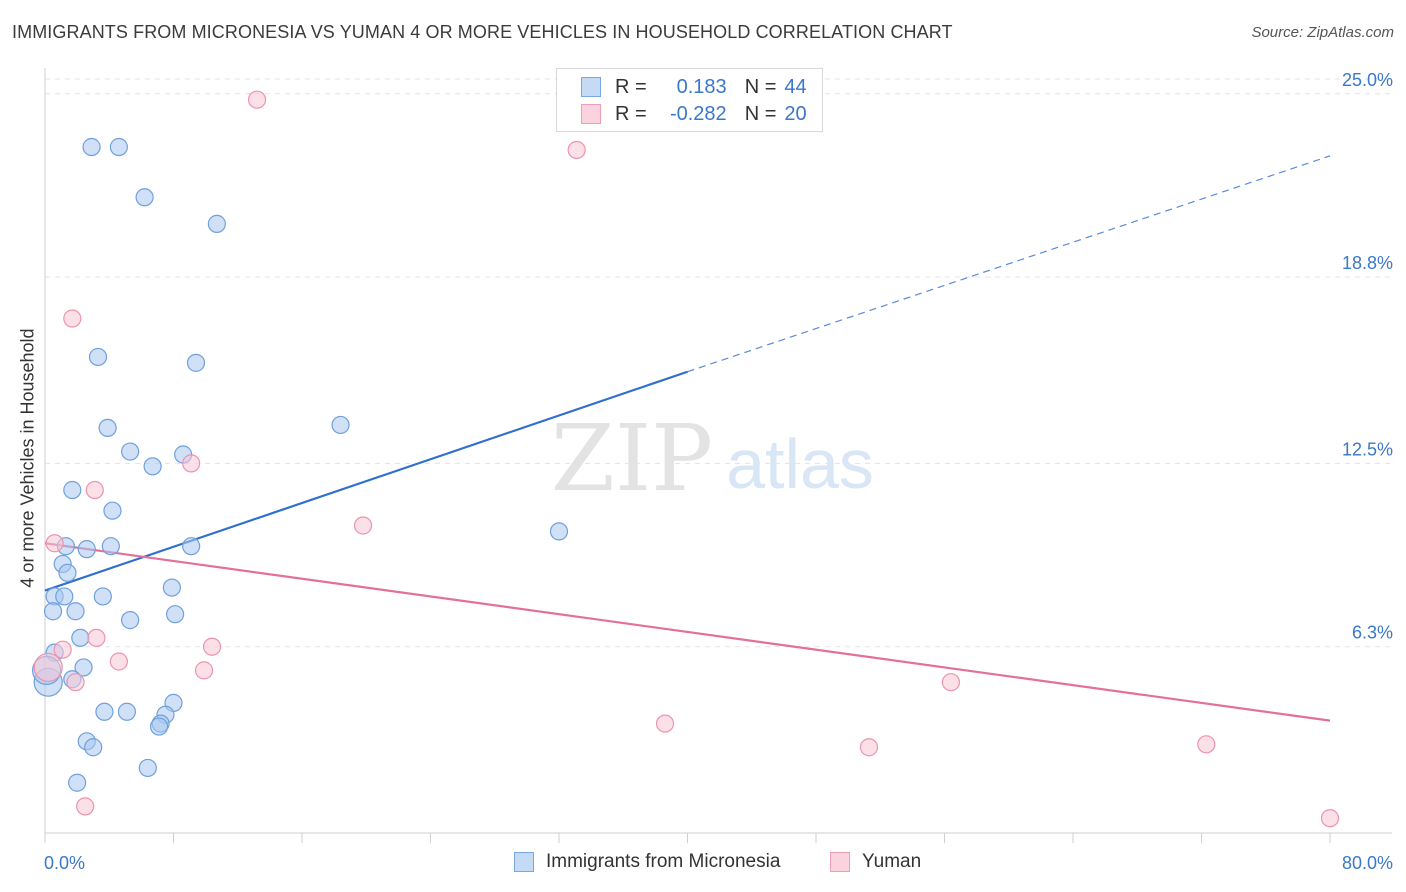  Describe the element at coordinates (795, 86) in the screenshot. I see `legend-n-value: 44` at that location.